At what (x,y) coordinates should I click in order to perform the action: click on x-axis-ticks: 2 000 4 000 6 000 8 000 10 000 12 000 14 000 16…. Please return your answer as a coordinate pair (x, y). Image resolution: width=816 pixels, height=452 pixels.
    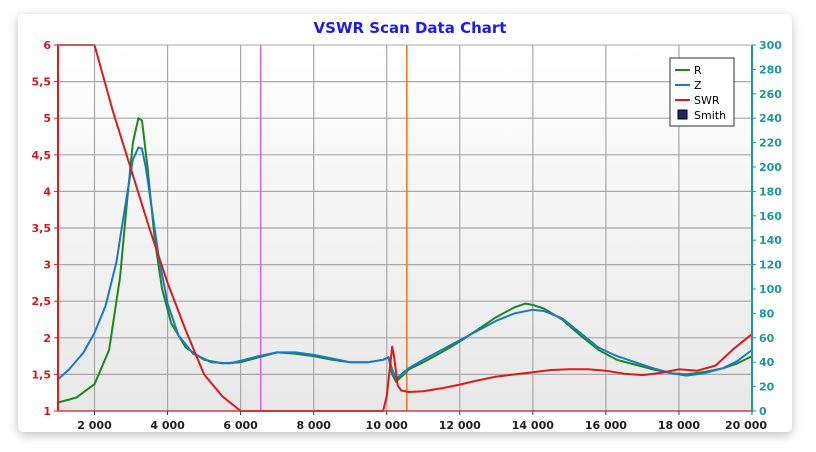
    Looking at the image, I should click on (422, 421).